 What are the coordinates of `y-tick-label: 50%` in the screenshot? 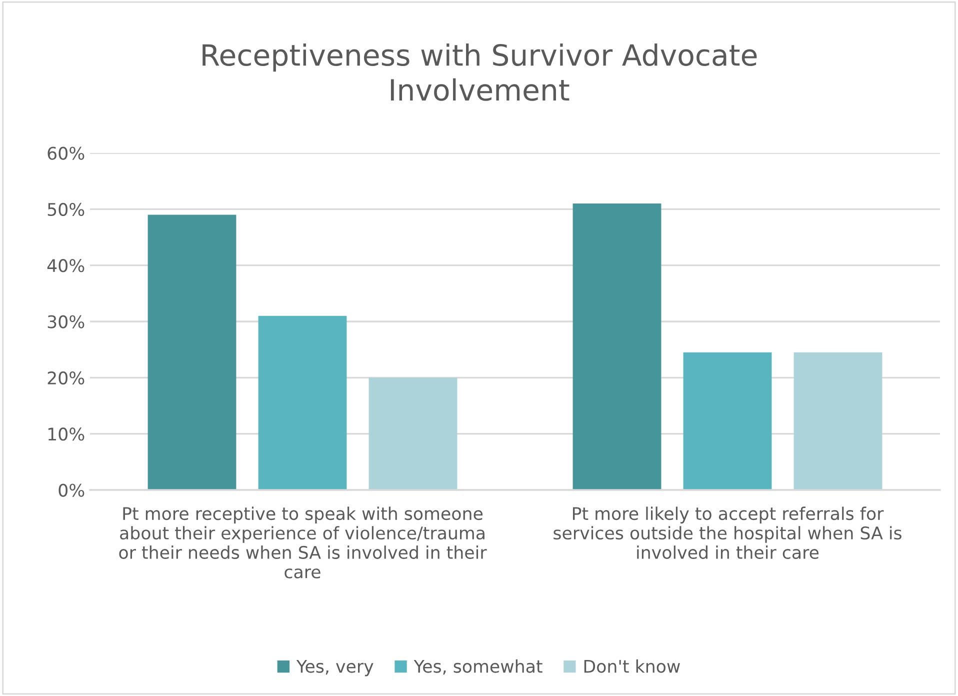 It's located at (66, 209).